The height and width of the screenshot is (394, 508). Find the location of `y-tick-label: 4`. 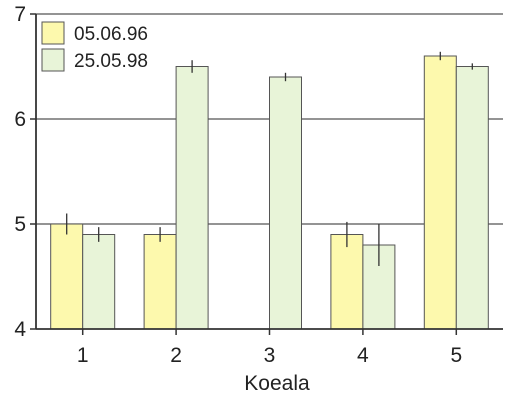

y-tick-label: 4 is located at coordinates (20, 329).